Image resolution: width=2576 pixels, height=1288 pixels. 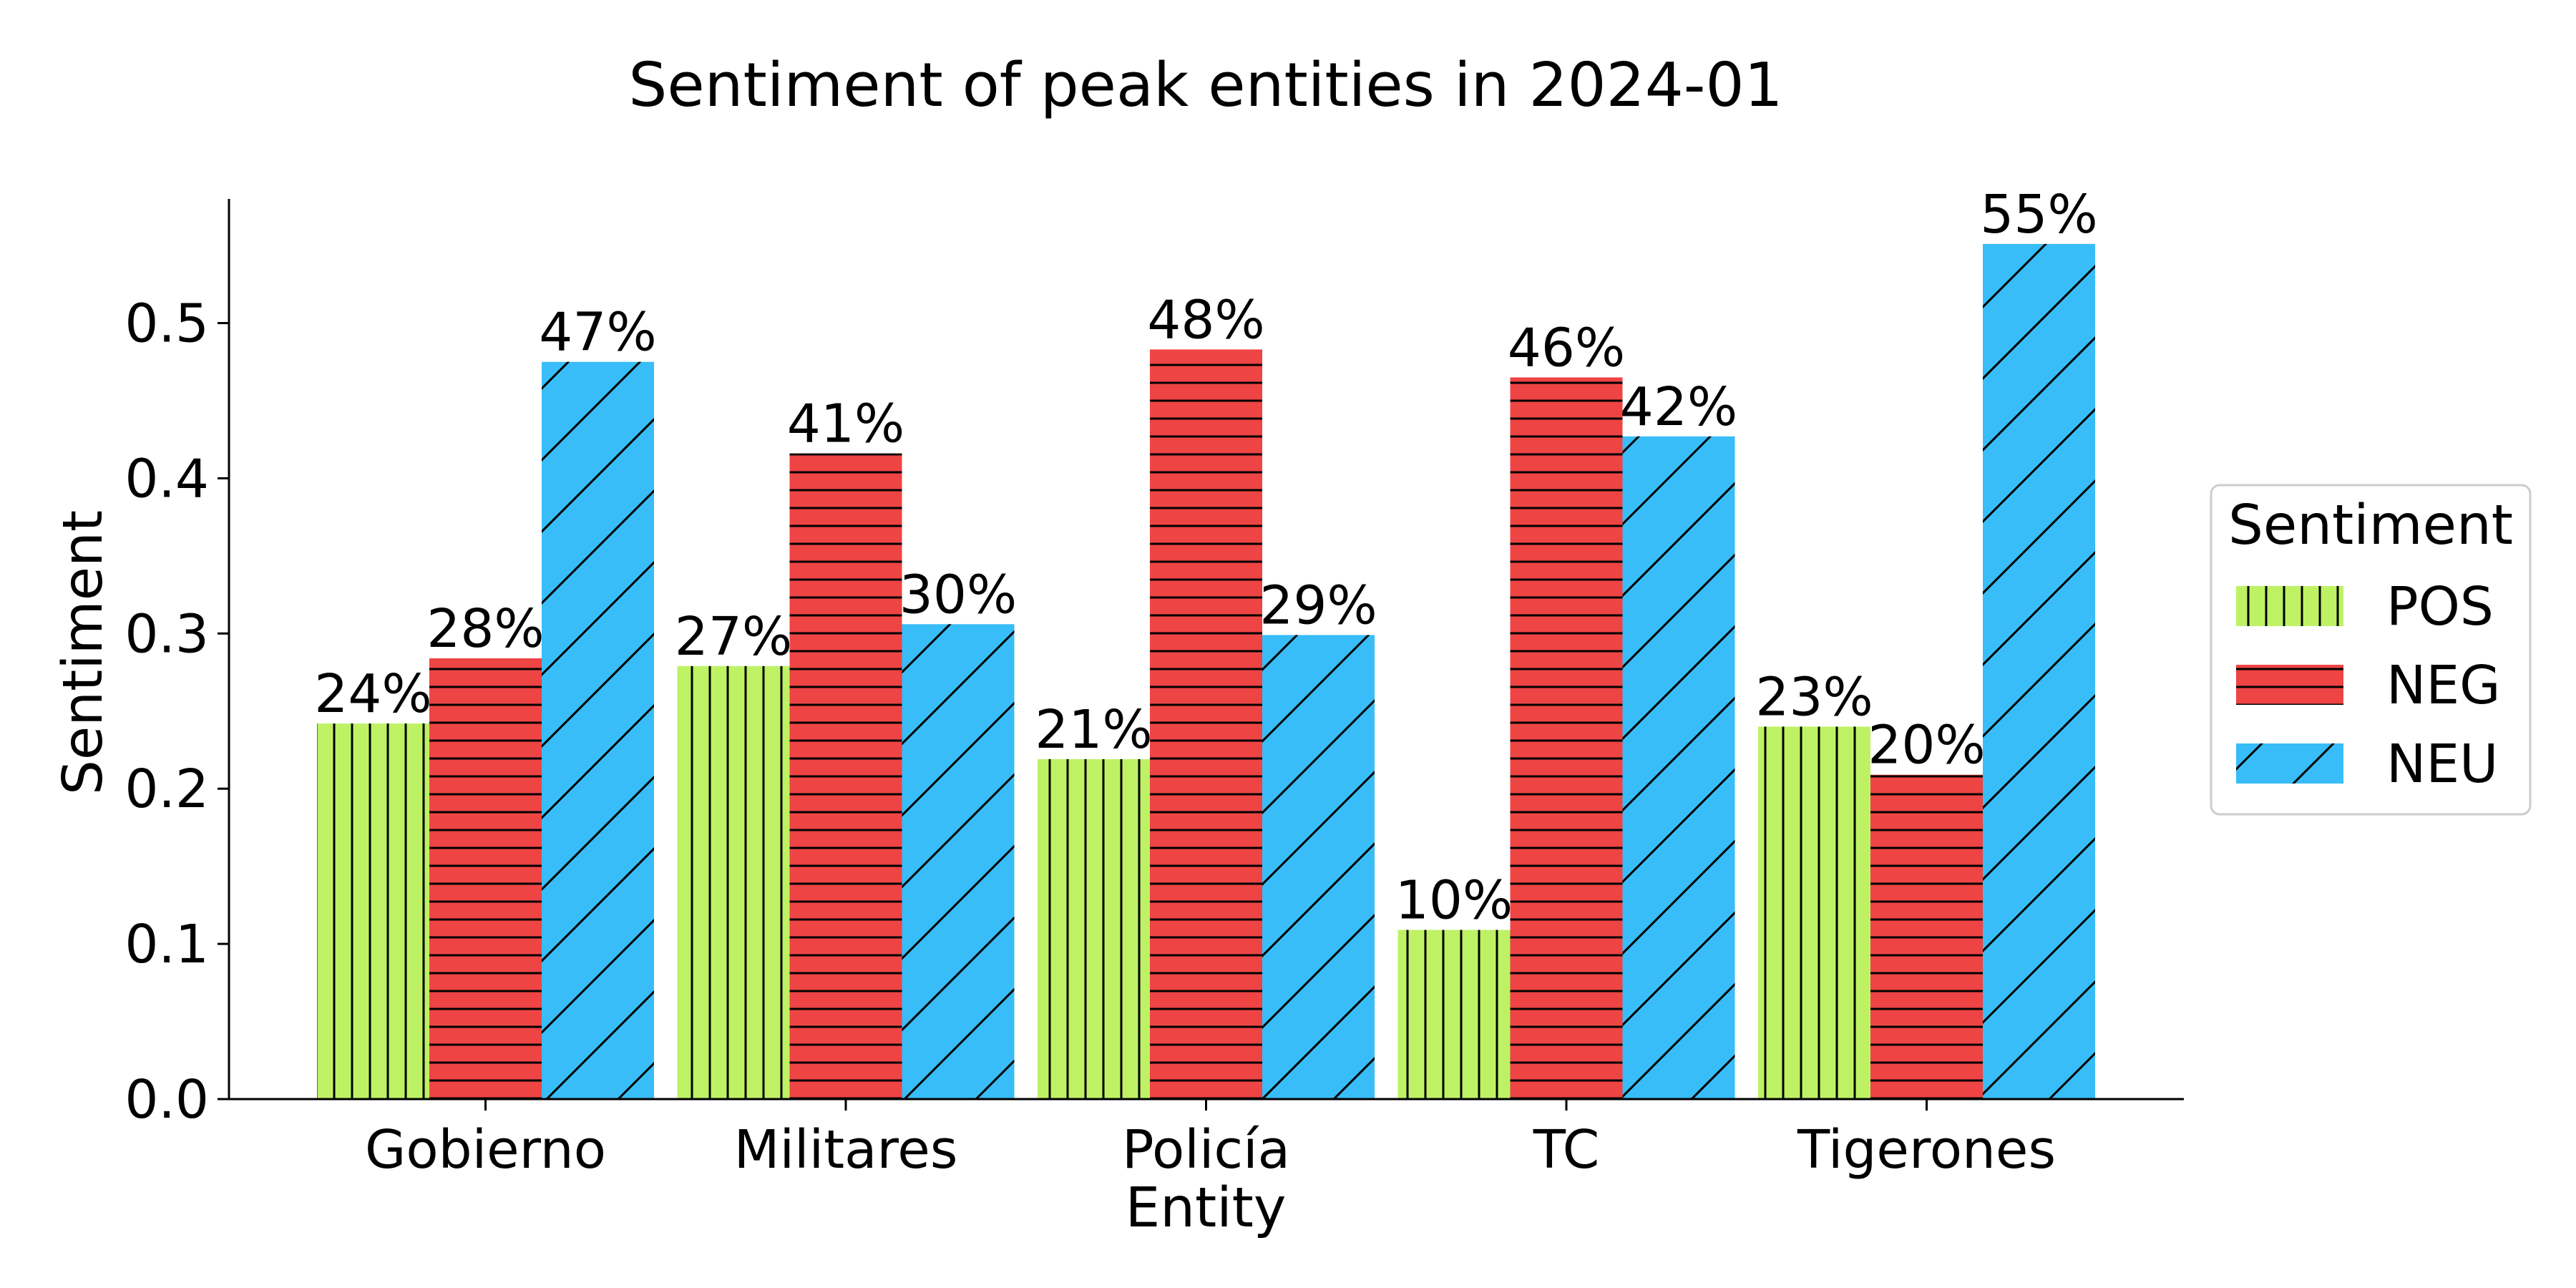 I want to click on legend-label: POS, so click(x=2440, y=607).